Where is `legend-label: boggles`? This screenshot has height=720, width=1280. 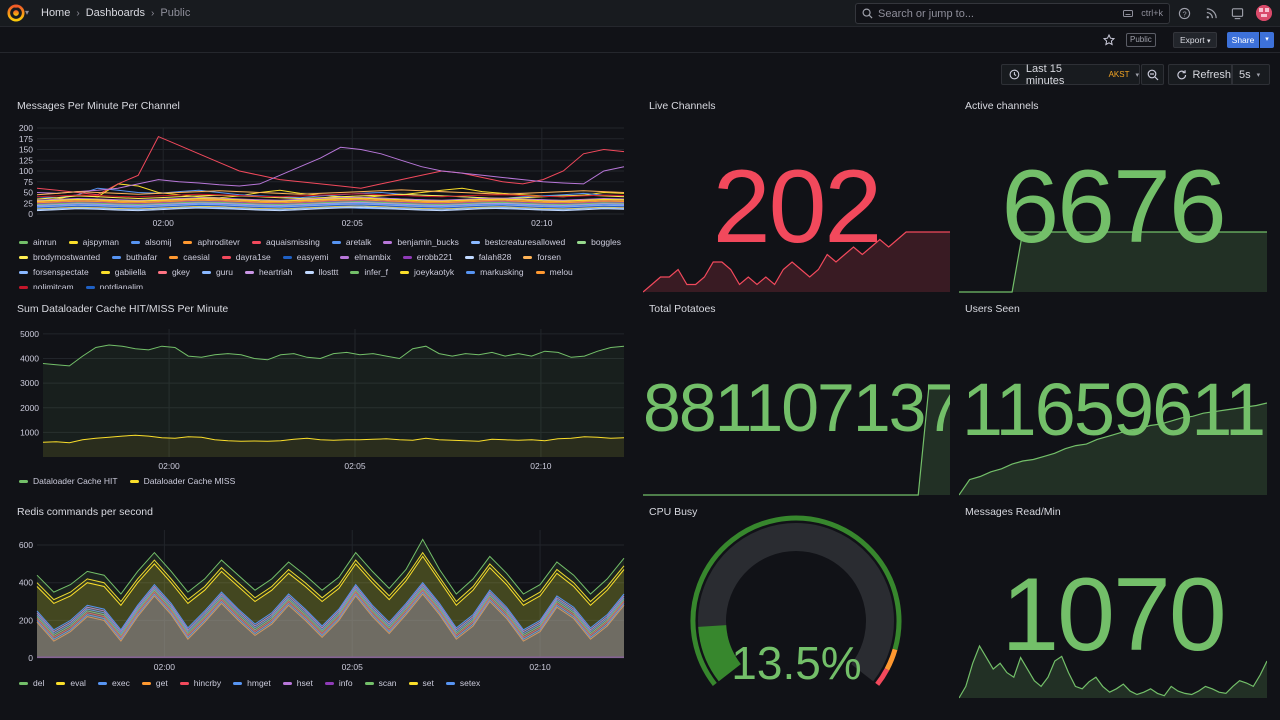 legend-label: boggles is located at coordinates (606, 242).